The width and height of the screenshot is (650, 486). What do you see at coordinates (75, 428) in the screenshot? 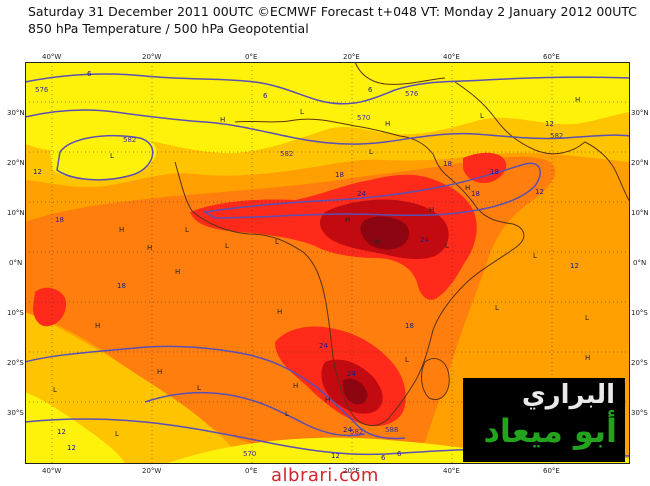
I see `temperature-field-yellow-southwest` at bounding box center [75, 428].